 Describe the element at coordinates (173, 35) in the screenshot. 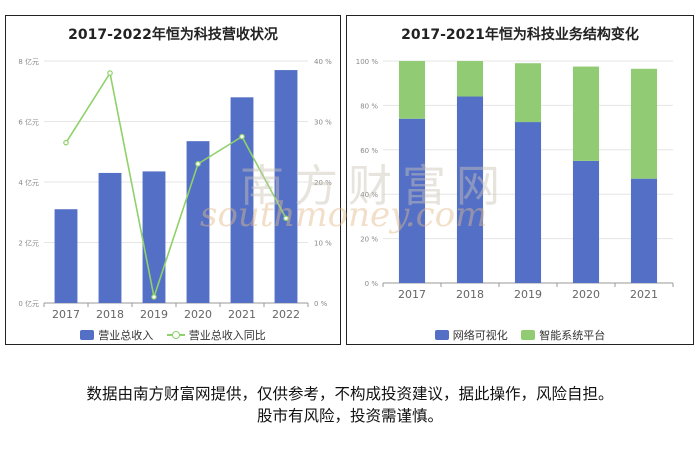

I see `revenue-chart-title: 2017-2022年恒为科技营收状况` at that location.